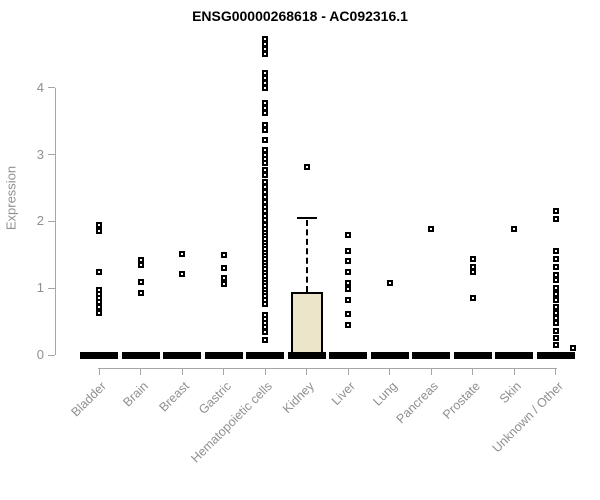 The height and width of the screenshot is (500, 600). Describe the element at coordinates (231, 422) in the screenshot. I see `x-axis-category-label: Hematopoietic cells` at that location.